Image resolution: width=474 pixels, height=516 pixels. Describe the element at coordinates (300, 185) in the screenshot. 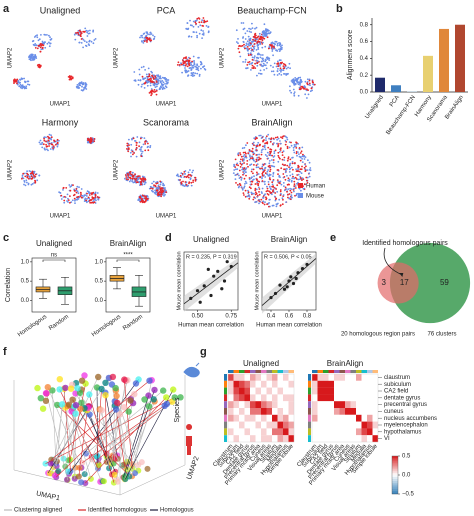

I see `legend-swatch` at that location.